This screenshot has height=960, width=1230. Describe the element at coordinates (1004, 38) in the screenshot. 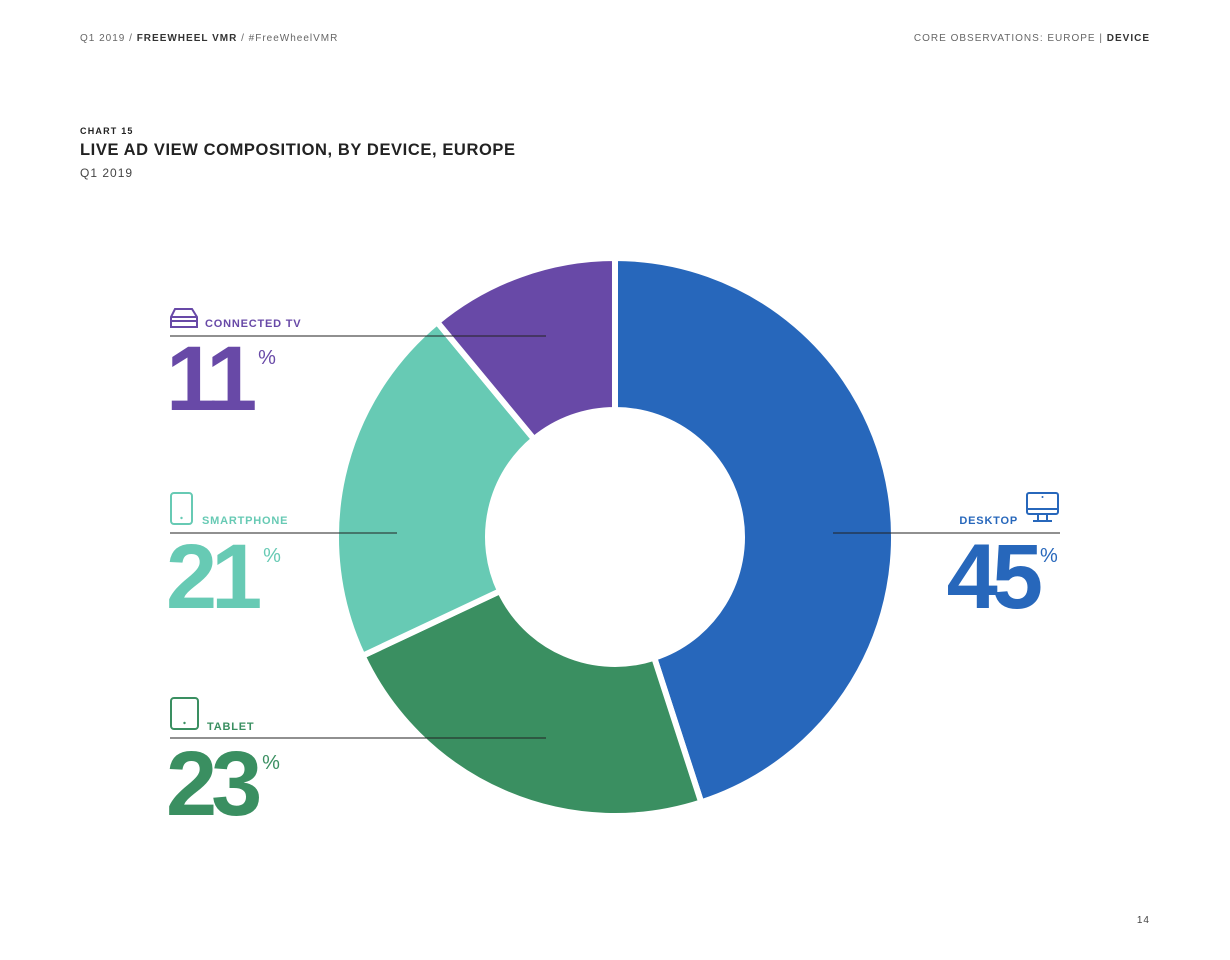

I see `header-section: CORE OBSERVATIONS: EUROPE` at that location.